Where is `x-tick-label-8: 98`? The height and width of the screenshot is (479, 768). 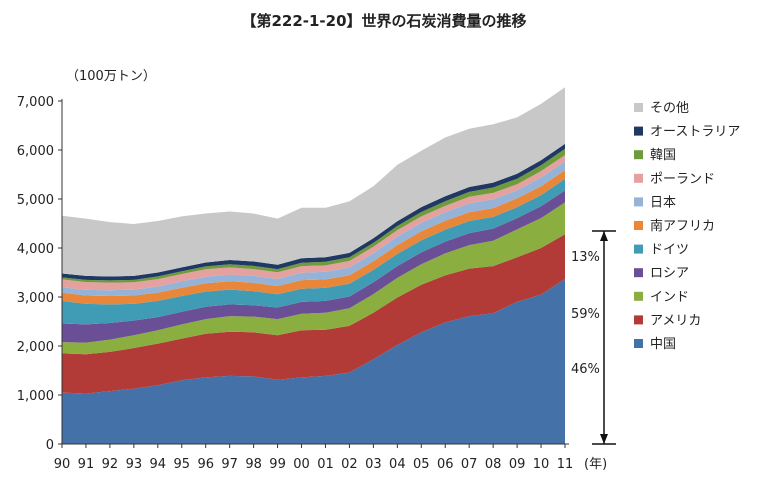
x-tick-label-8: 98 is located at coordinates (253, 464).